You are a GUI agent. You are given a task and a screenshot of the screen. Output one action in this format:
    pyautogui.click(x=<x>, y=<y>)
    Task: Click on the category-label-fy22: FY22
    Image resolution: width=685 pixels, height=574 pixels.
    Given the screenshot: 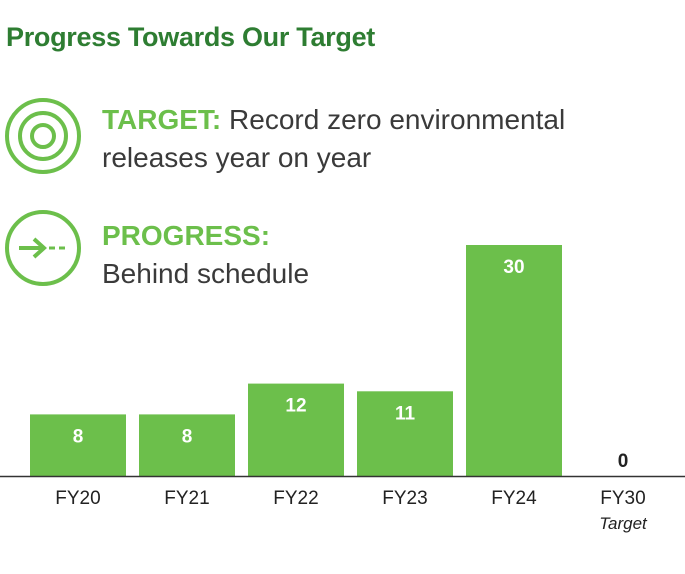 What is the action you would take?
    pyautogui.click(x=295, y=498)
    